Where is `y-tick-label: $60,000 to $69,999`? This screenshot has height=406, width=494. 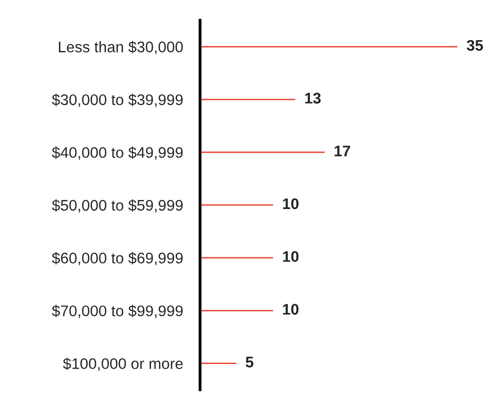
y-tick-label: $60,000 to $69,999 is located at coordinates (117, 259).